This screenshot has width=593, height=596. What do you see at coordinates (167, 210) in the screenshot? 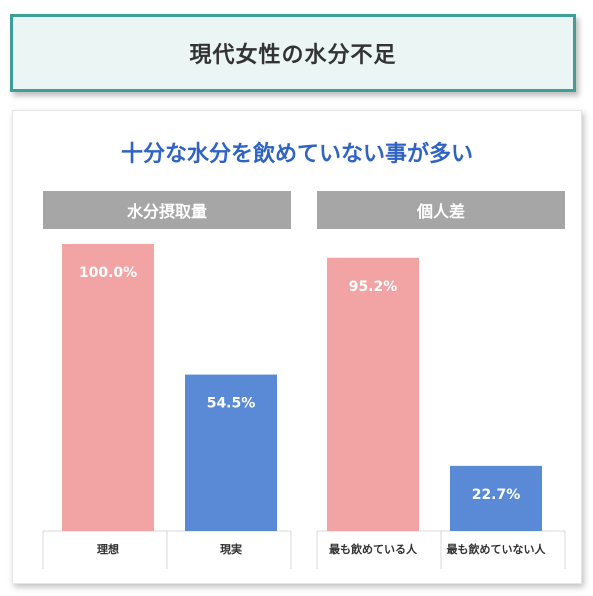
I see `group-header-intake: 水分摂取量` at bounding box center [167, 210].